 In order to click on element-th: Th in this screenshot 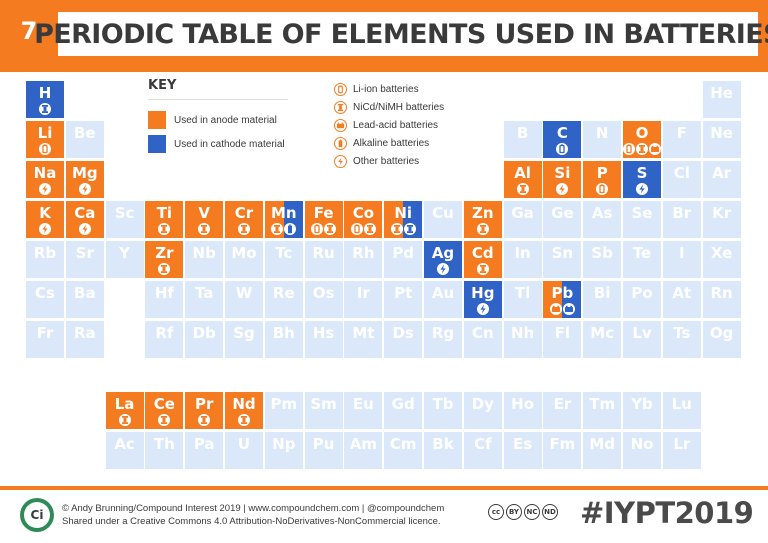, I will do `click(164, 450)`.